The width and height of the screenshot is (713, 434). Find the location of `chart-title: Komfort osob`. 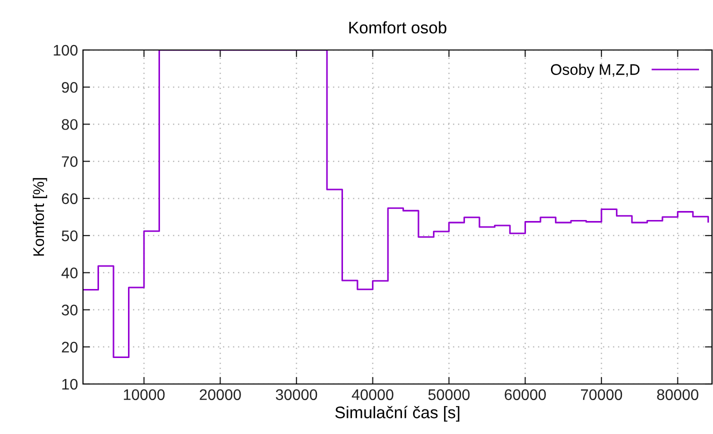

chart-title: Komfort osob is located at coordinates (397, 27).